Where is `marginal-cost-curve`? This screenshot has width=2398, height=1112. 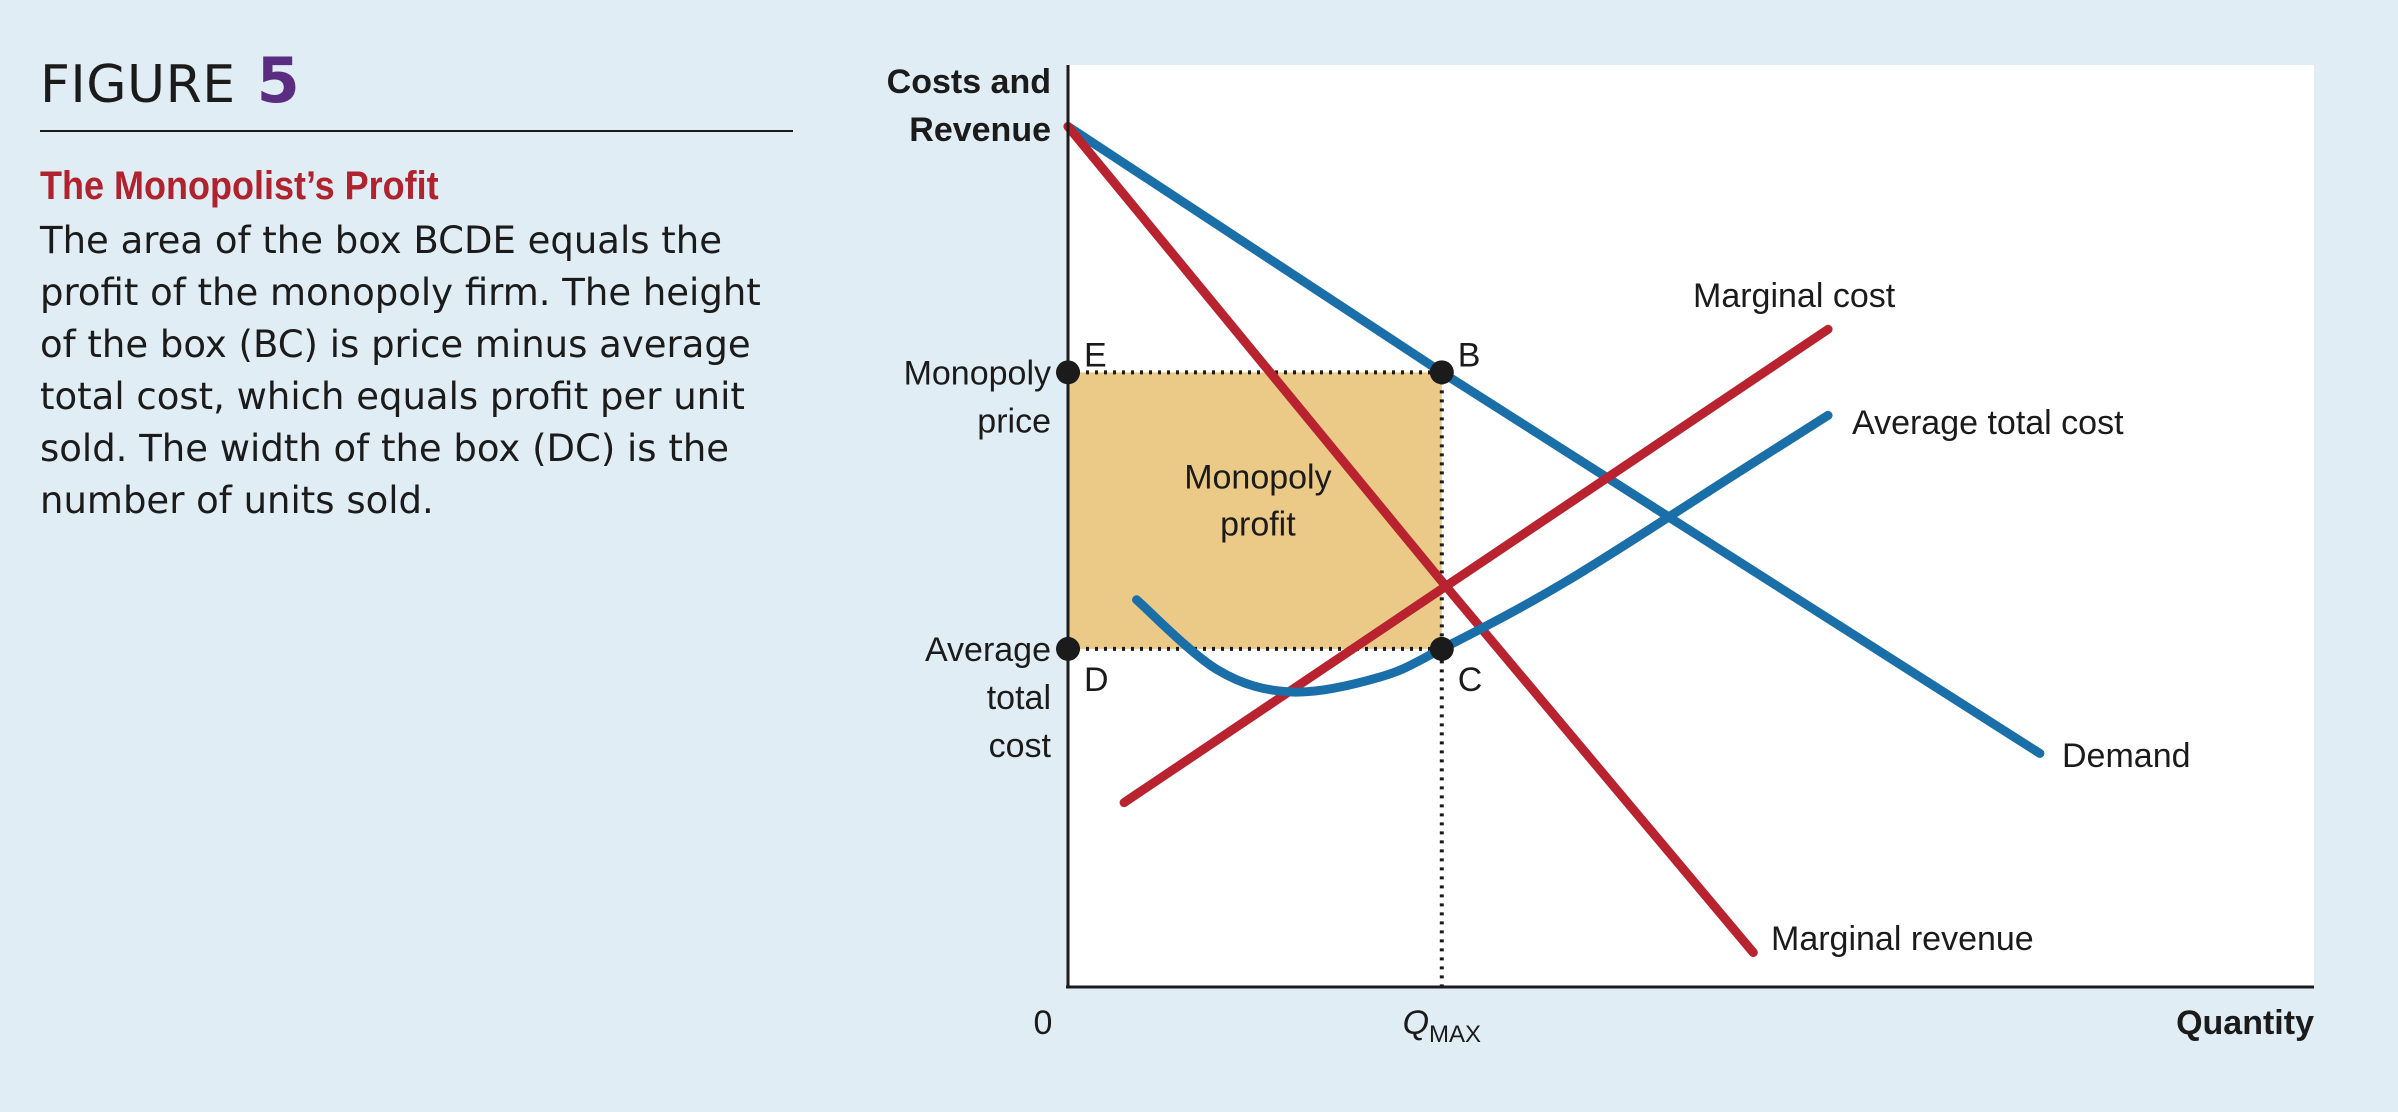
marginal-cost-curve is located at coordinates (1476, 566).